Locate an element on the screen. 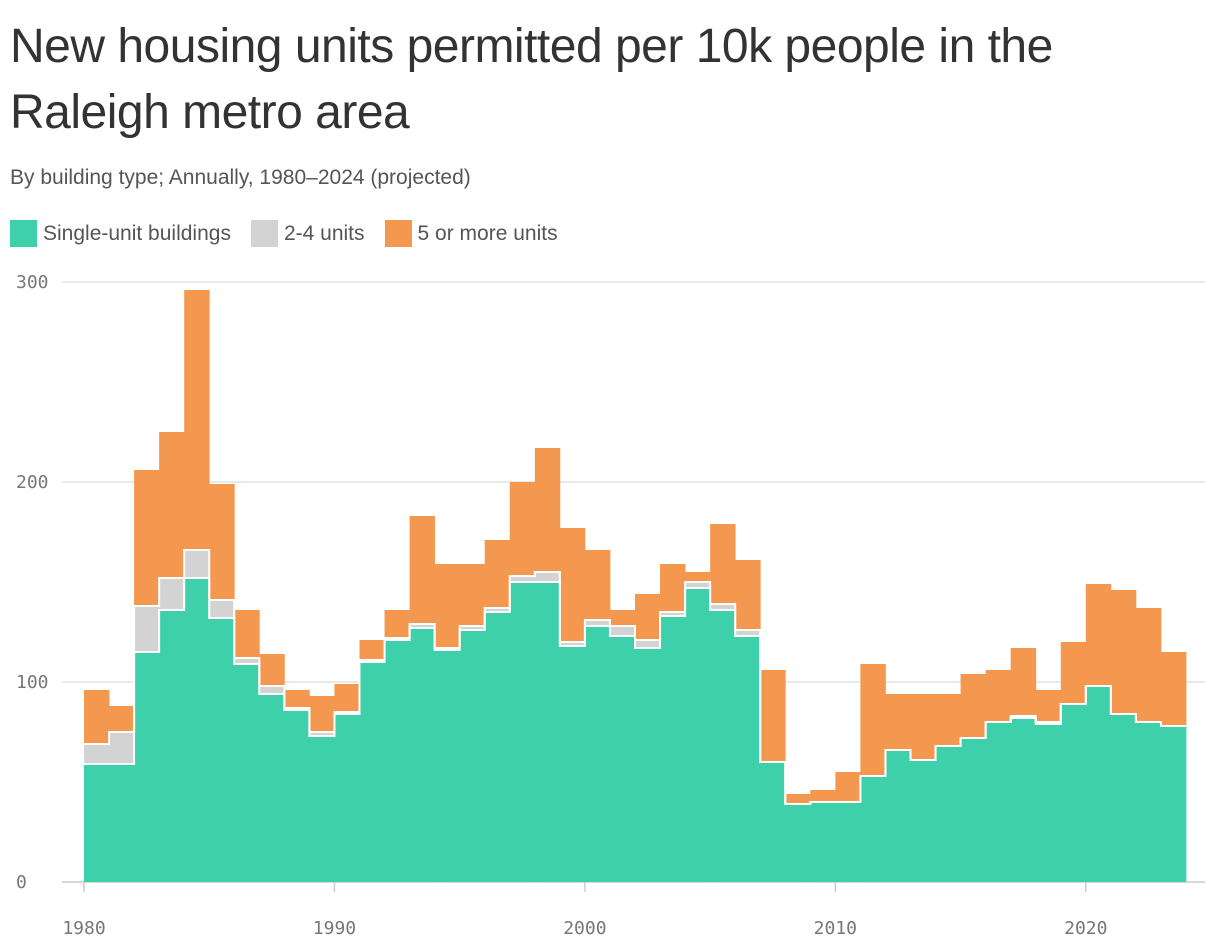 Image resolution: width=1220 pixels, height=950 pixels. bar-single-unit-buildings-1988 is located at coordinates (297, 796).